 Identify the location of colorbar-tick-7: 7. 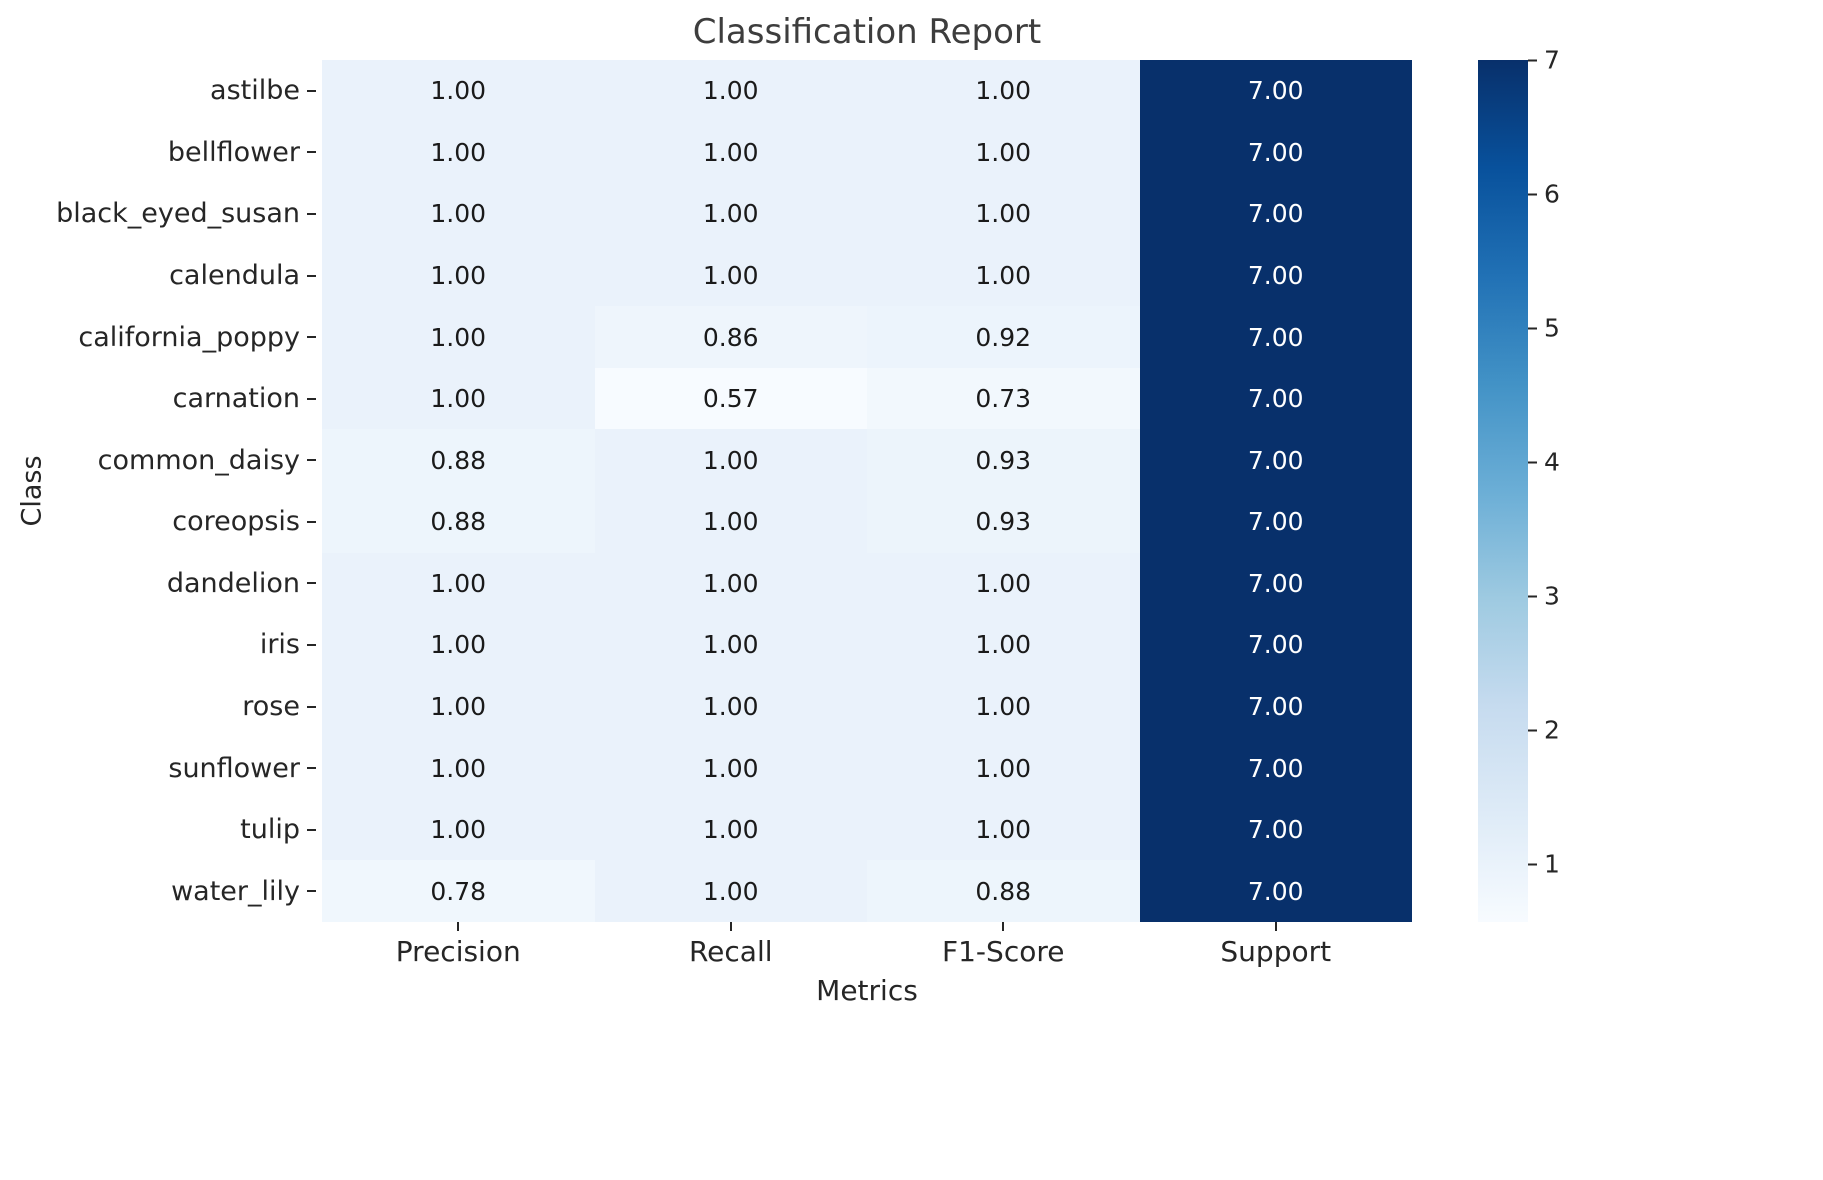
(1544, 60).